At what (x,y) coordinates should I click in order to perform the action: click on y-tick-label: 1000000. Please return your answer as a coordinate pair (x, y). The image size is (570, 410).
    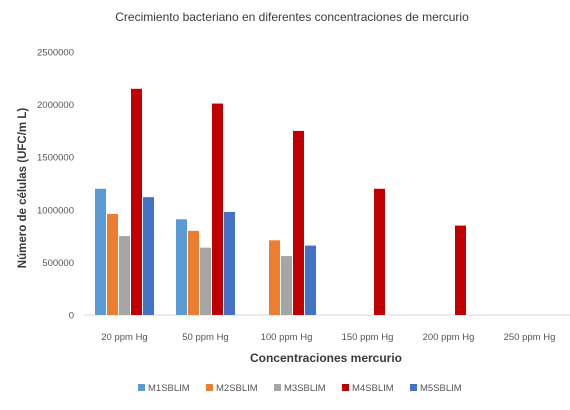
    Looking at the image, I should click on (55, 210).